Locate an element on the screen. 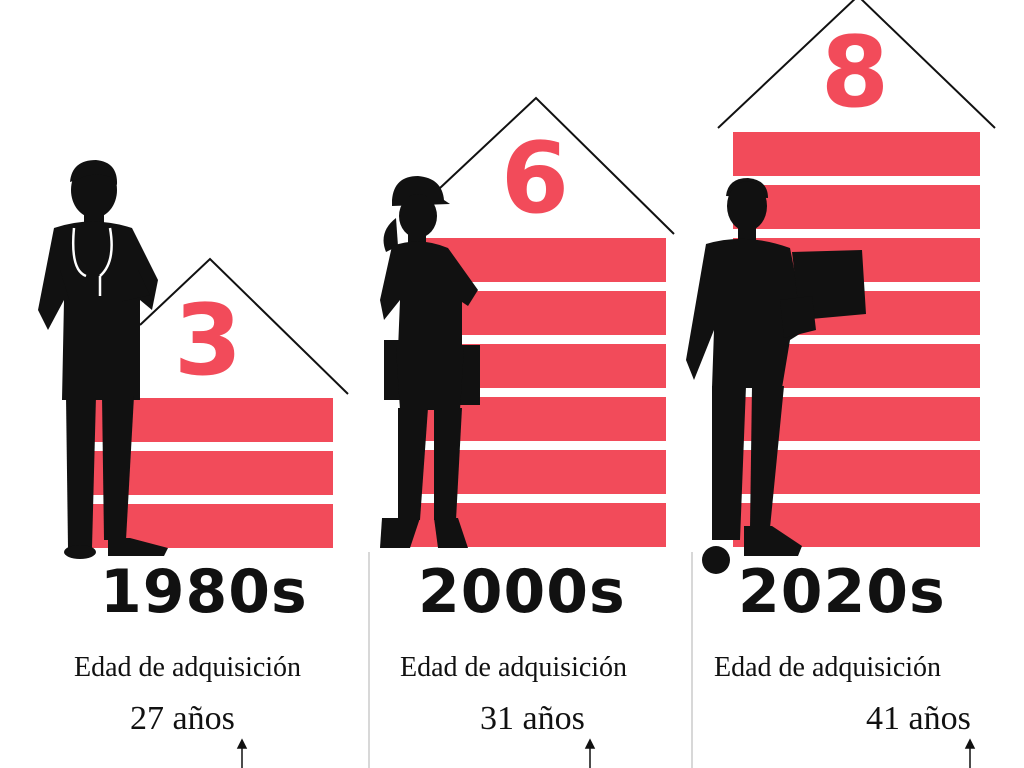  house-1980s: 3 is located at coordinates (219, 402).